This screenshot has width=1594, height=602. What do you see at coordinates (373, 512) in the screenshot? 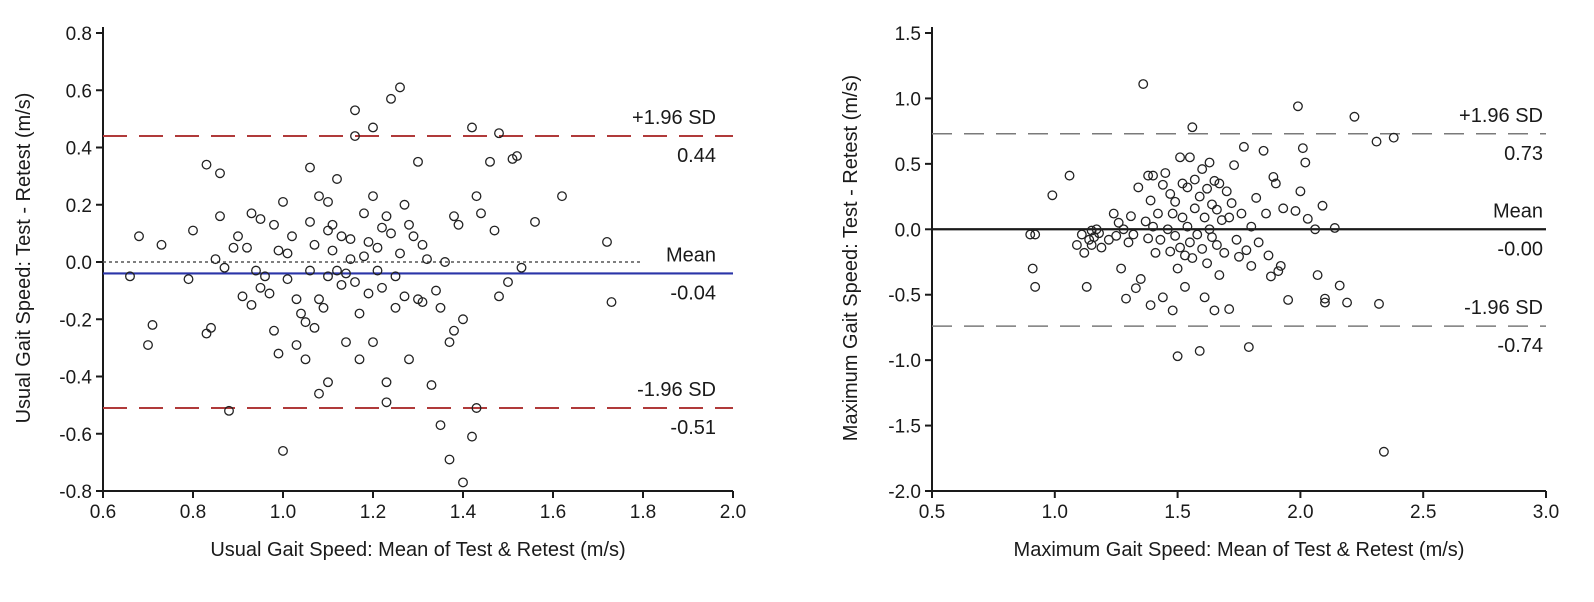
I see `x-tick-label: 1.2` at bounding box center [373, 512].